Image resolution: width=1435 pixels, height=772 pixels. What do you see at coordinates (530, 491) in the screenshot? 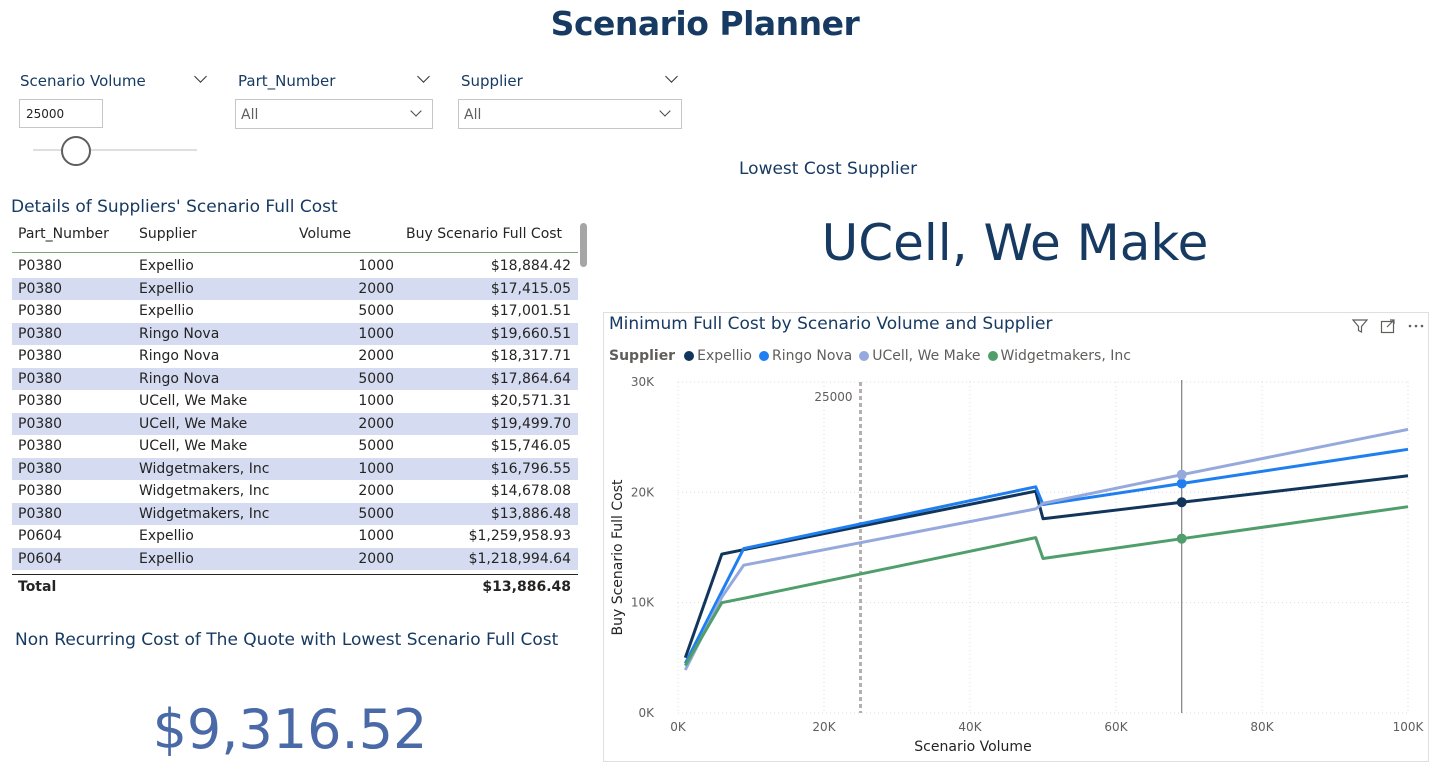
I see `cell-buy-scenario-full-cost: $14,678.08` at bounding box center [530, 491].